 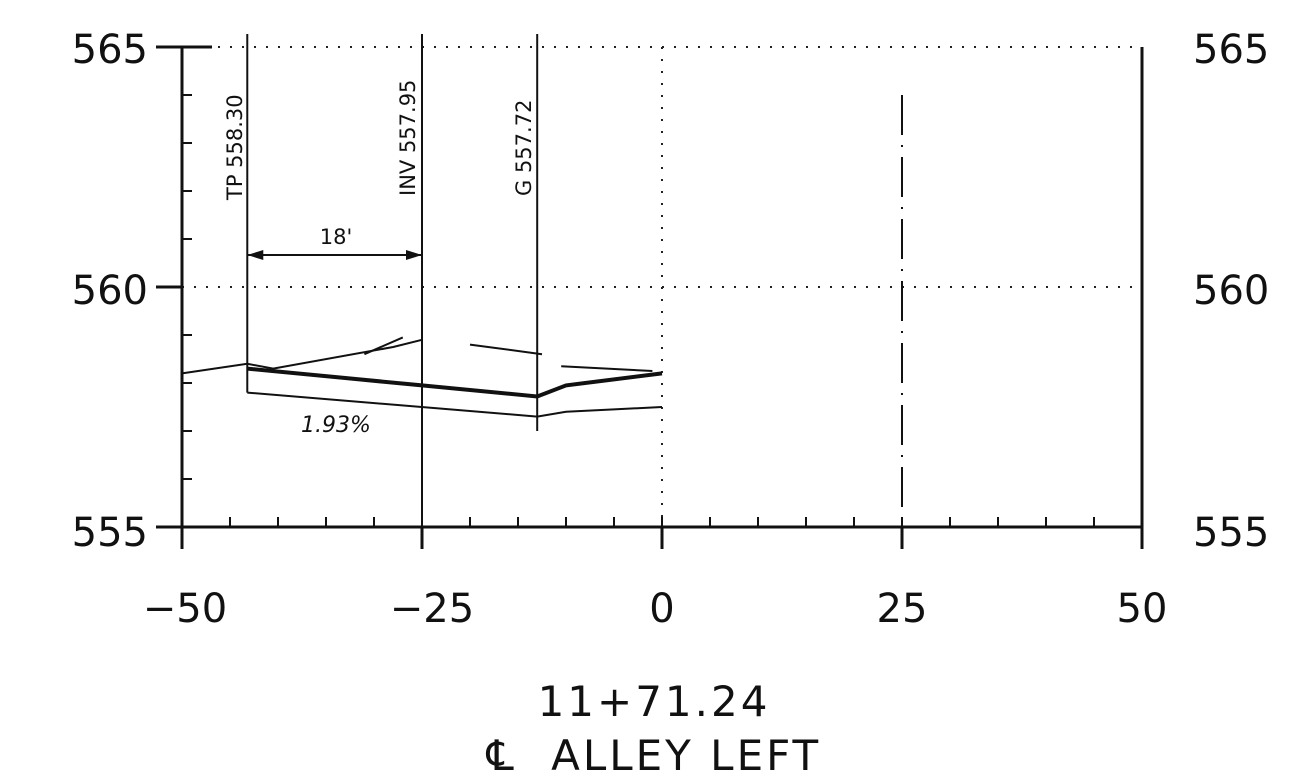 What do you see at coordinates (235, 147) in the screenshot?
I see `callout-tp: TP 558.30` at bounding box center [235, 147].